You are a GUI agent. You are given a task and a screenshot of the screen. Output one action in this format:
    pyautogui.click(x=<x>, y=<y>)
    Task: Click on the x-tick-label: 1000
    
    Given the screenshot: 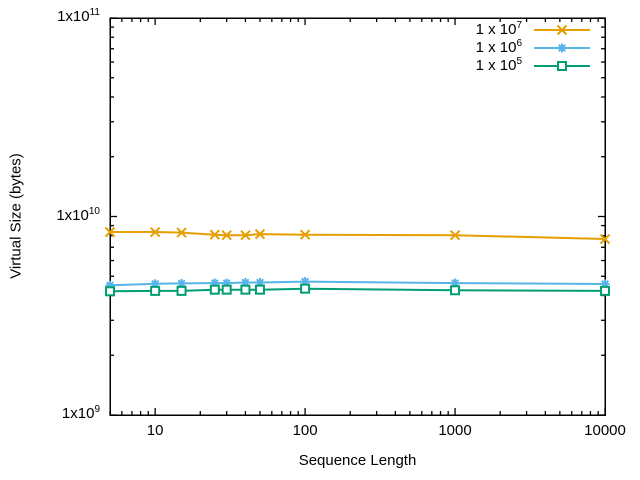 What is the action you would take?
    pyautogui.click(x=455, y=430)
    